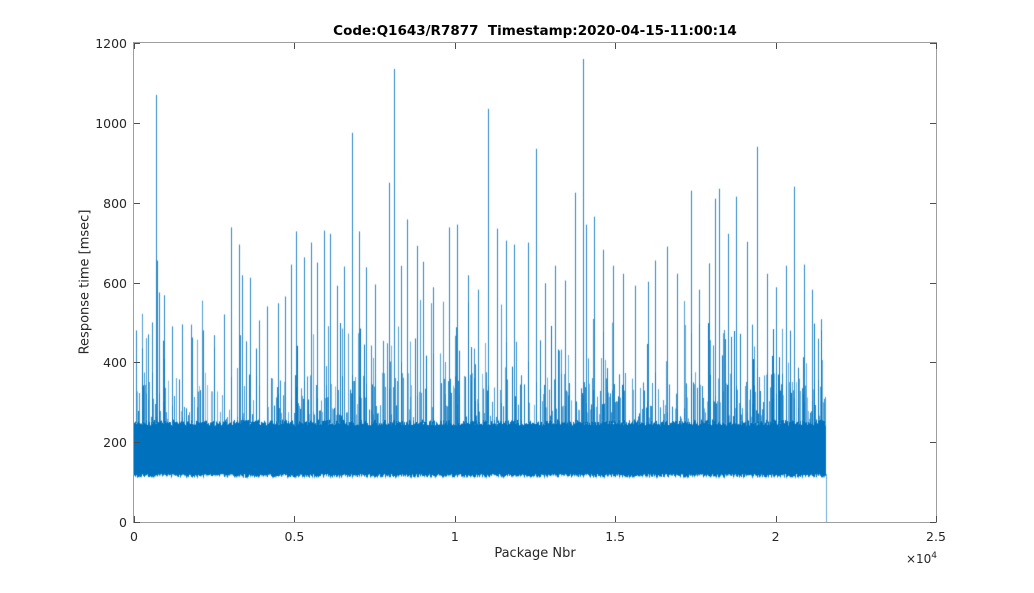 Image resolution: width=1034 pixels, height=593 pixels. What do you see at coordinates (115, 283) in the screenshot?
I see `y-tick-label: 600` at bounding box center [115, 283].